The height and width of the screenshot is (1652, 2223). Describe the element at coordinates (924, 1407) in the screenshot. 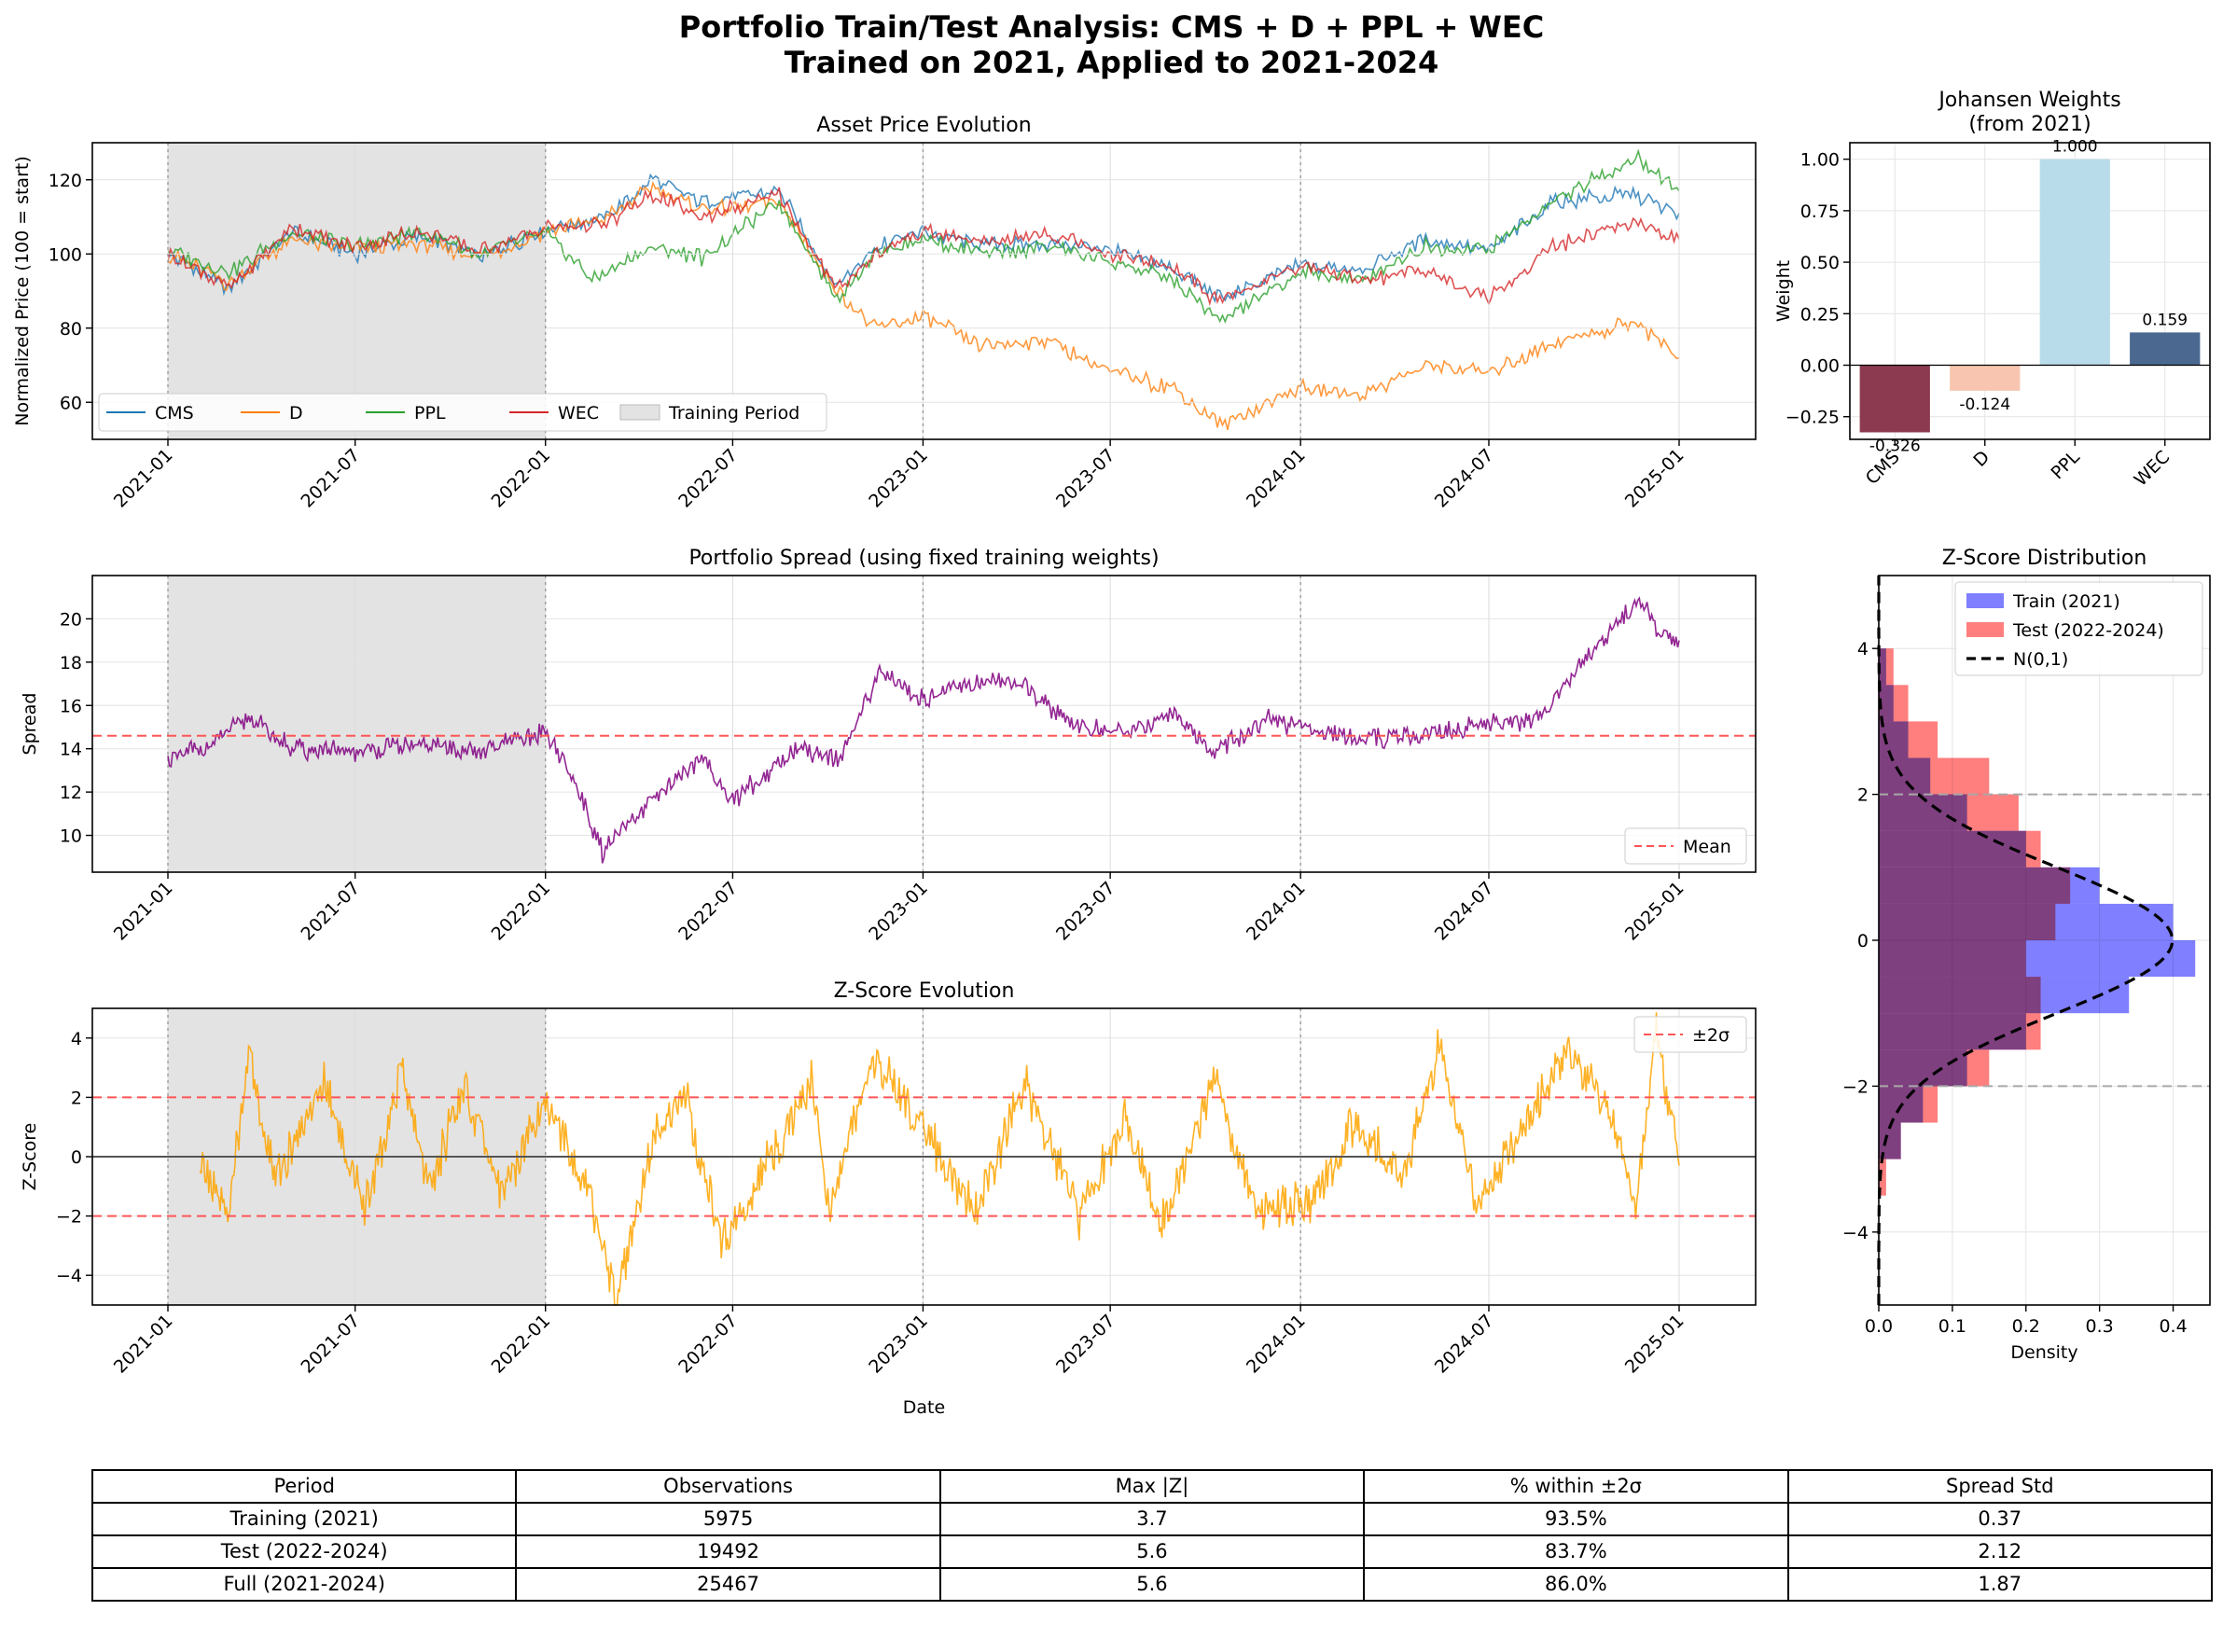

I see `x-axis-label: Date` at that location.